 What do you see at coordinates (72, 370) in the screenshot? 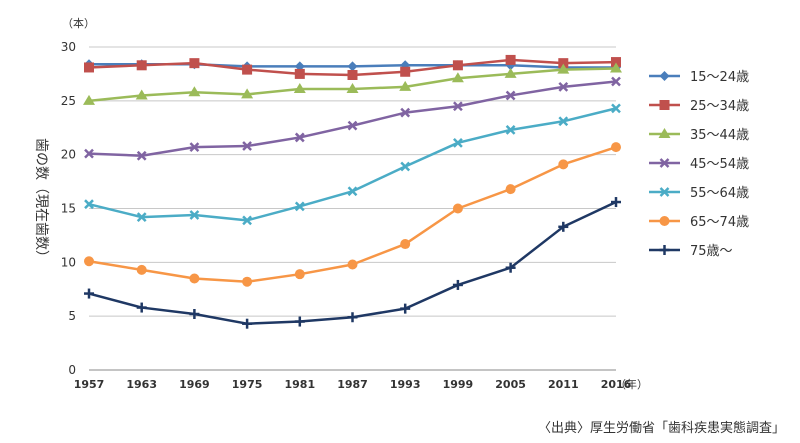
I see `y-tick-label: 0` at bounding box center [72, 370].